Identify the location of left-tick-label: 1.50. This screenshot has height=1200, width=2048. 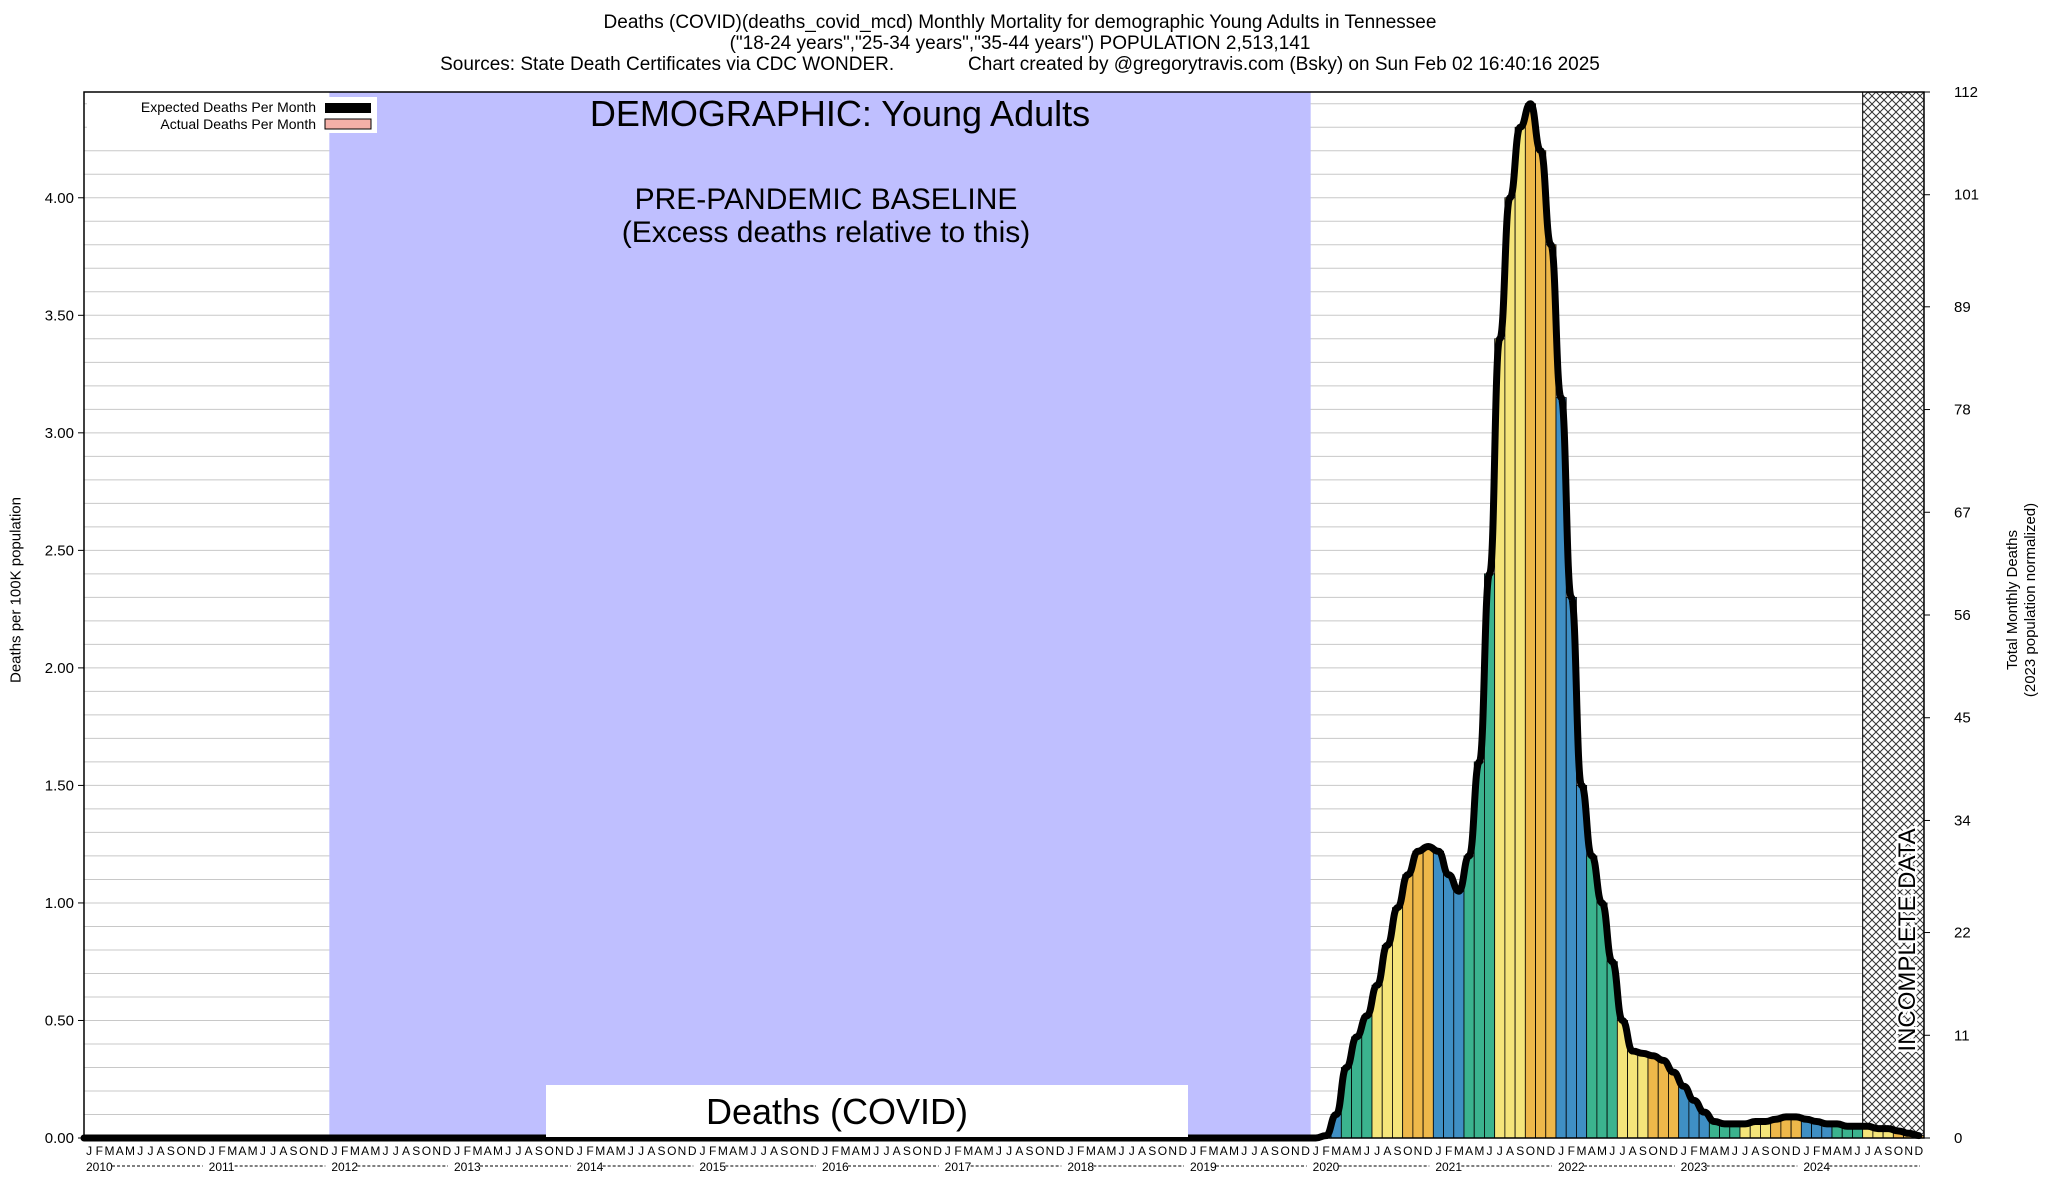
(59, 785).